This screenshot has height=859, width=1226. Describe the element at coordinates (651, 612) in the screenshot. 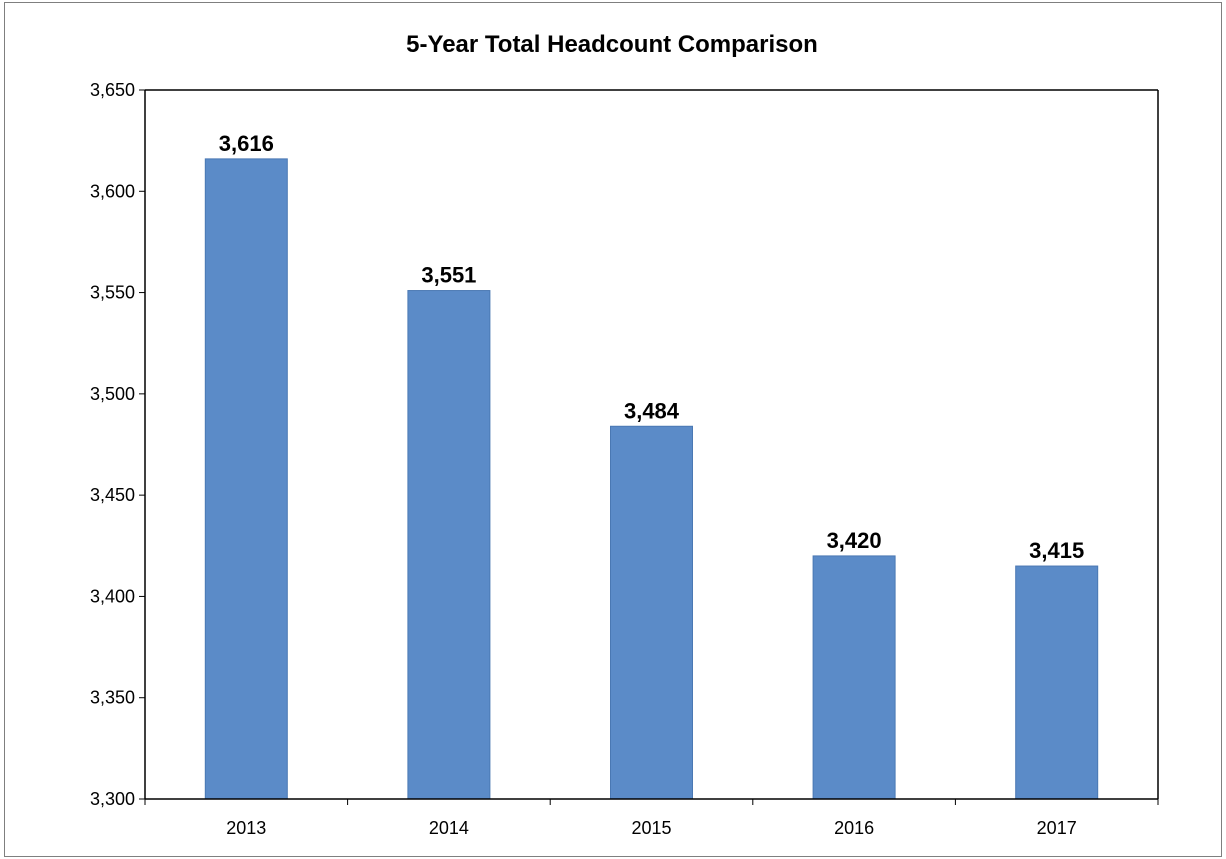

I see `bar-2015` at that location.